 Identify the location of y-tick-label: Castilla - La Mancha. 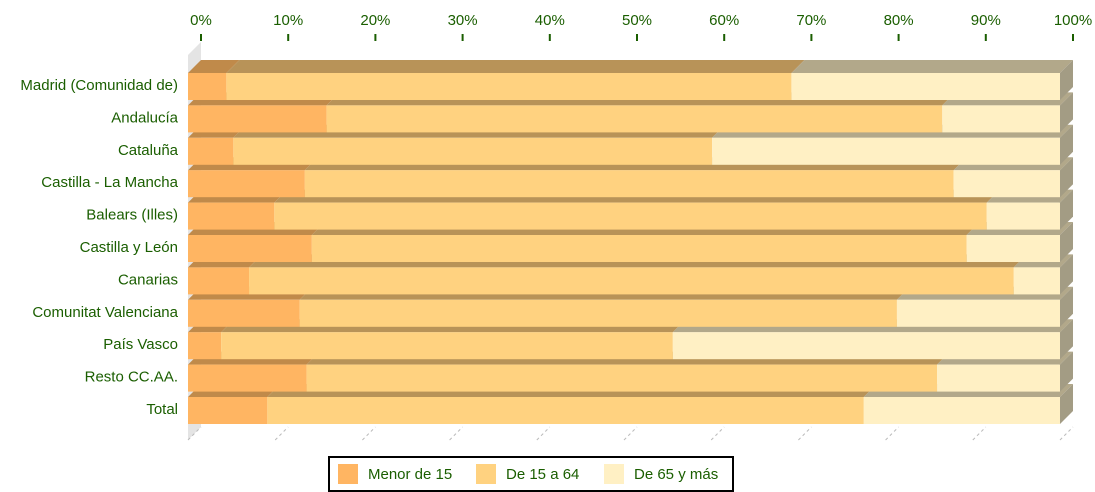
(109, 182).